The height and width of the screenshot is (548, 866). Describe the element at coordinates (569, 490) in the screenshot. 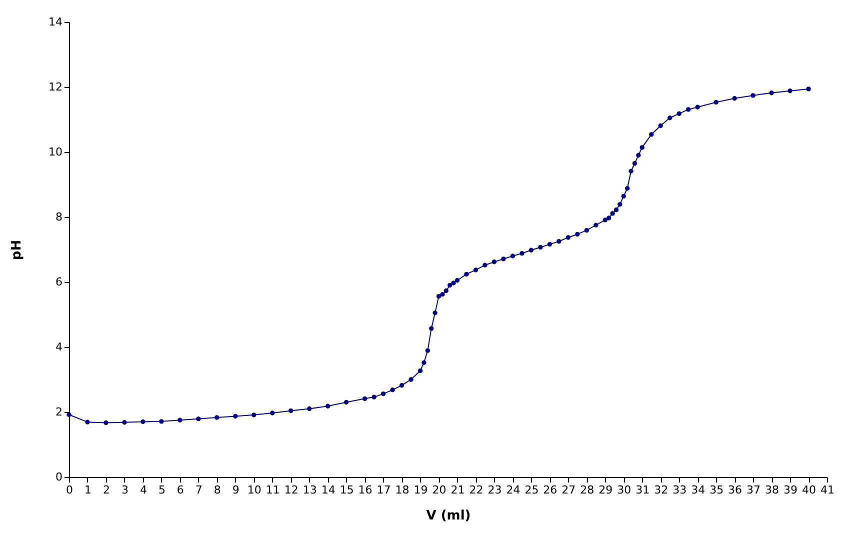

I see `x-tick-label: 27` at that location.